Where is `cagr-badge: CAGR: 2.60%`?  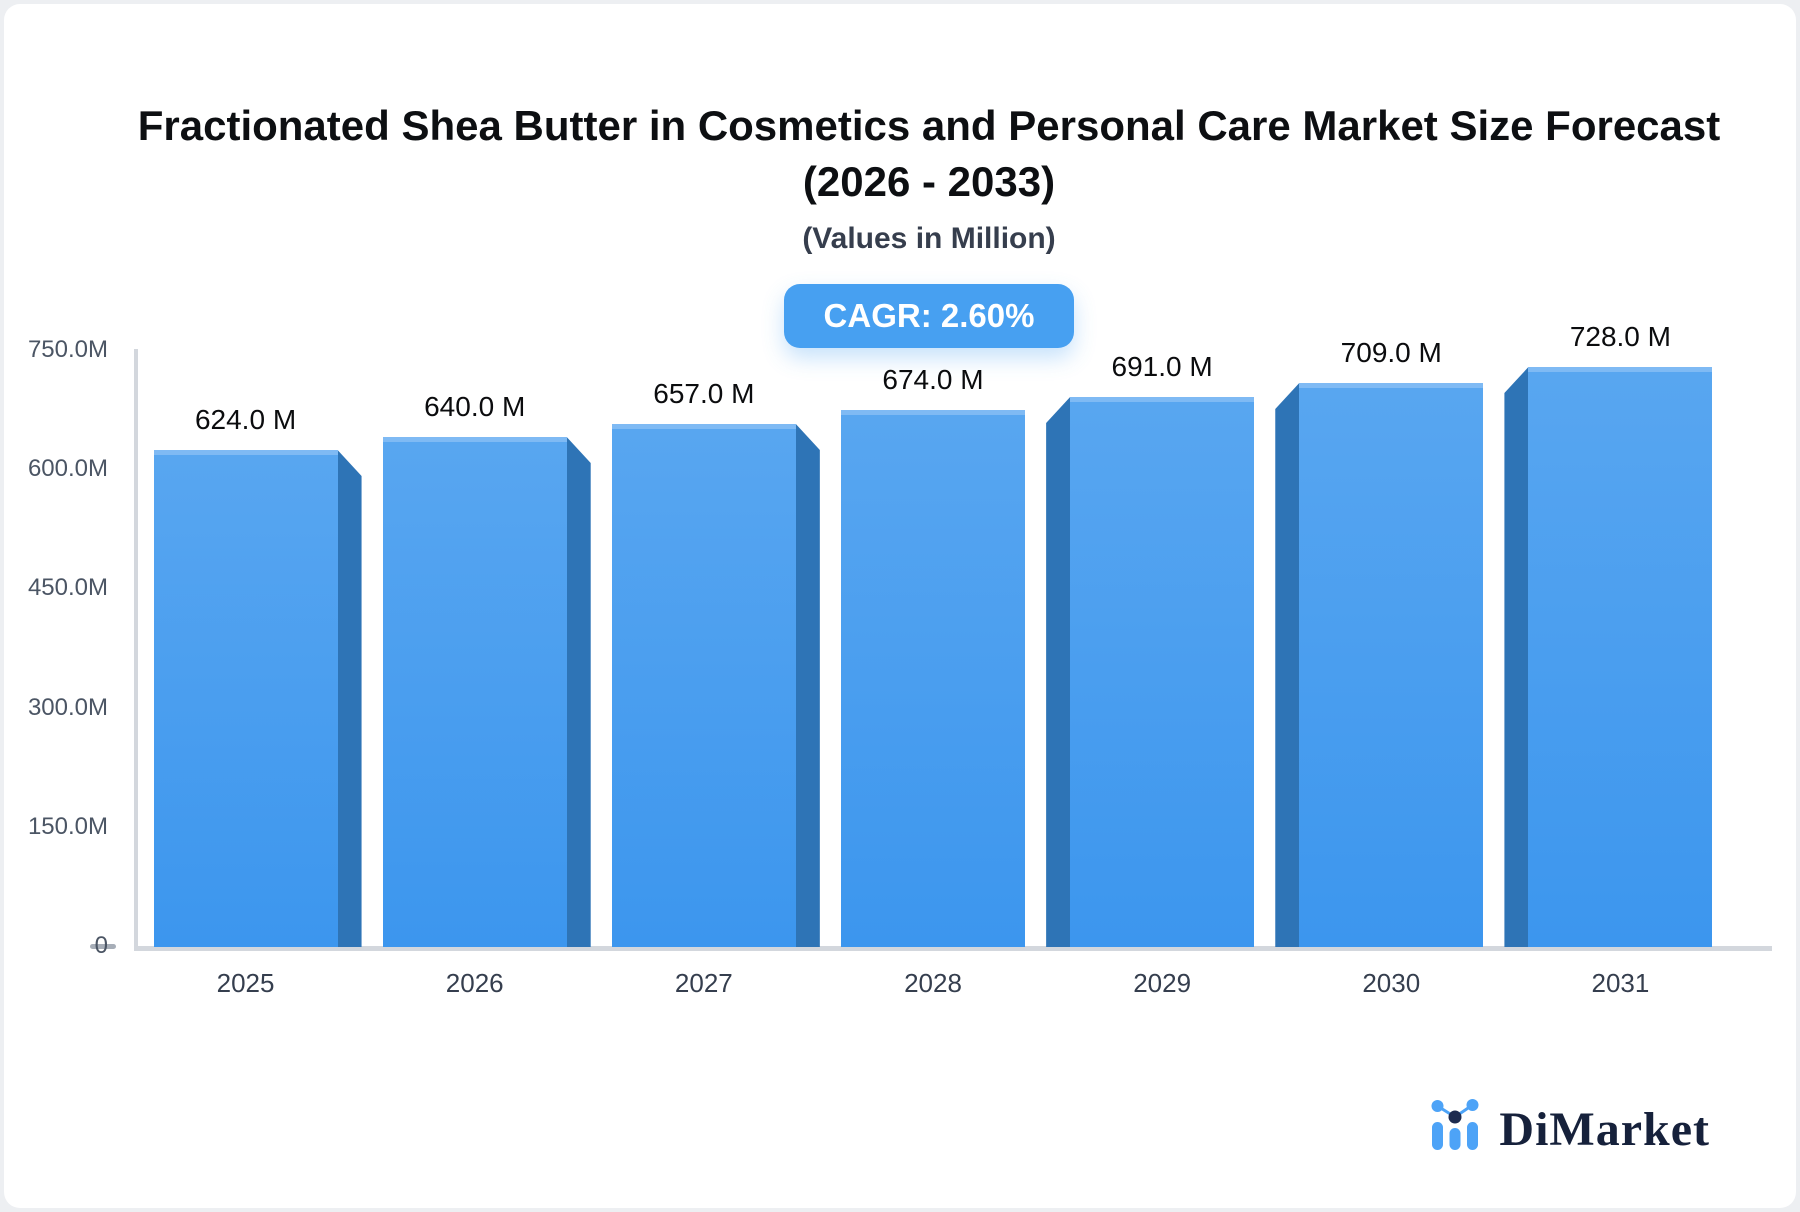 cagr-badge: CAGR: 2.60% is located at coordinates (929, 316).